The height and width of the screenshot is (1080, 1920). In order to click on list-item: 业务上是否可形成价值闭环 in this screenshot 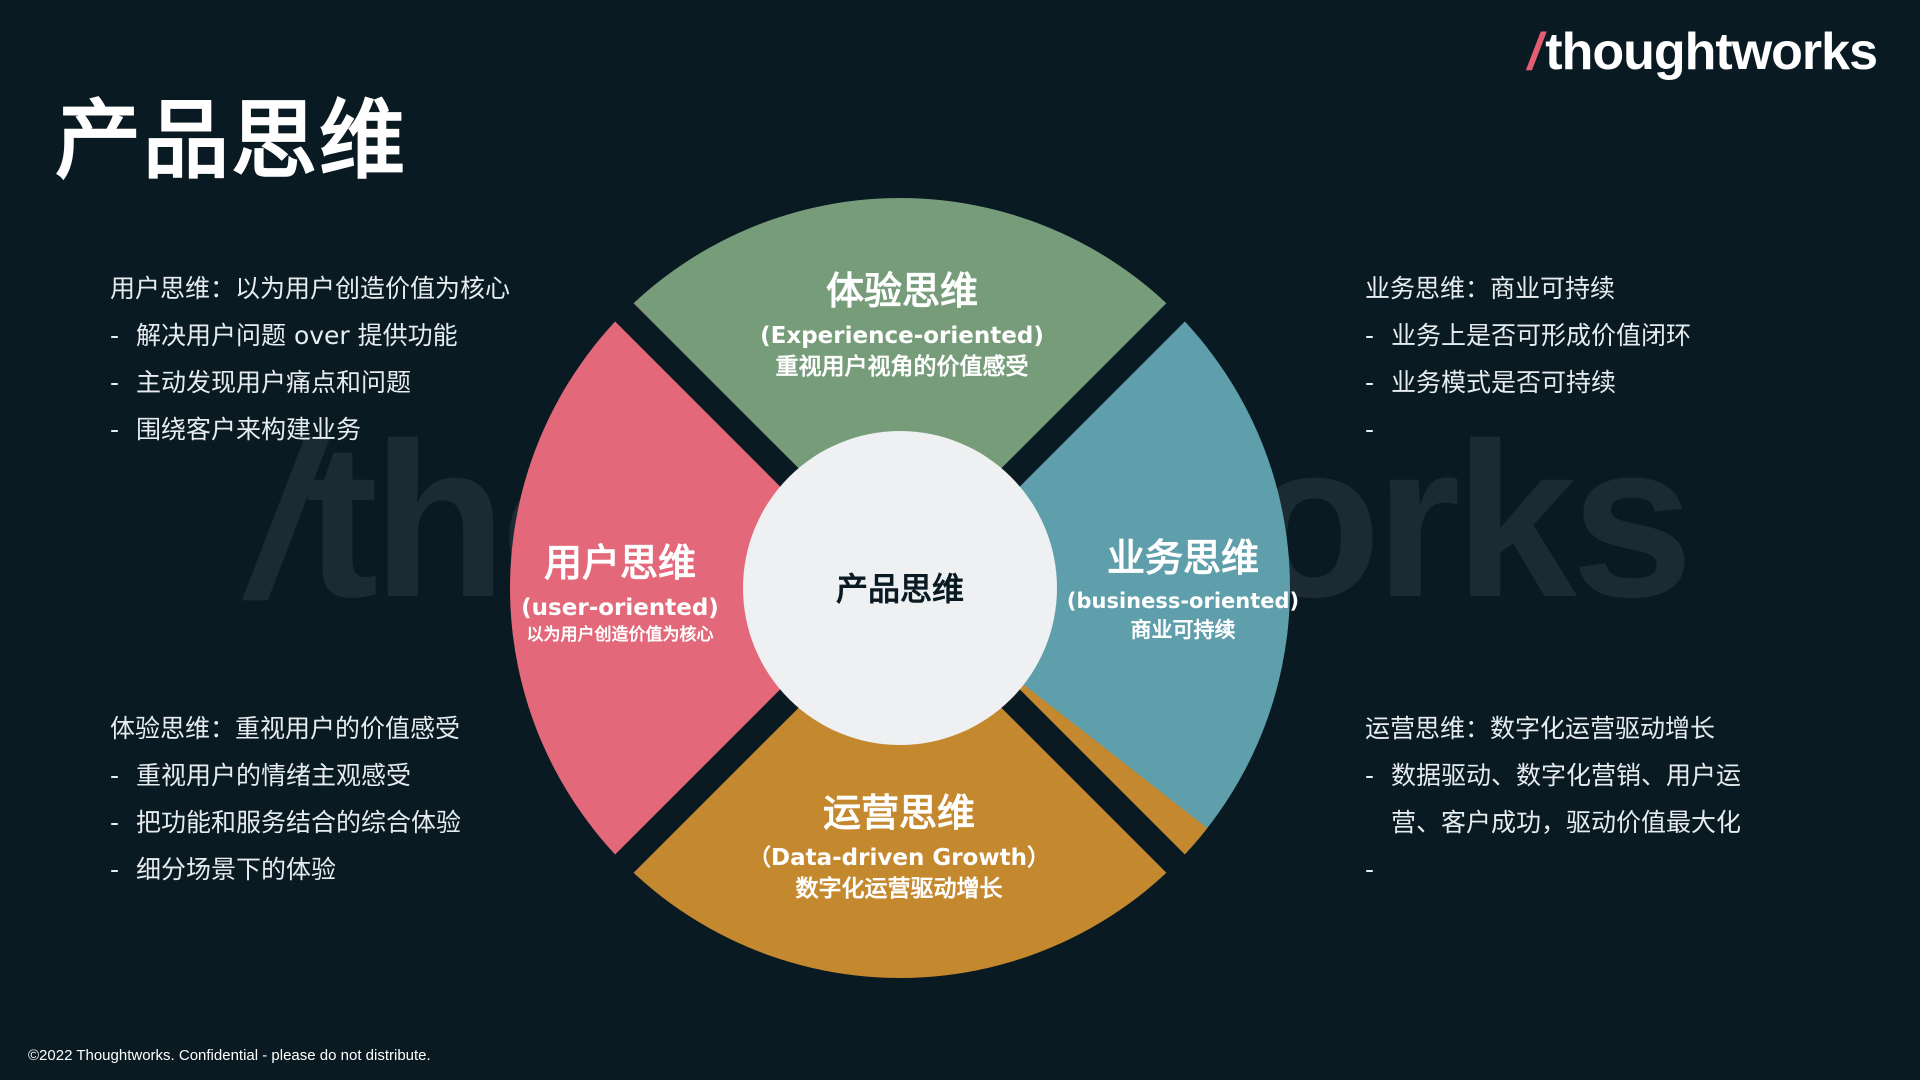, I will do `click(1528, 335)`.